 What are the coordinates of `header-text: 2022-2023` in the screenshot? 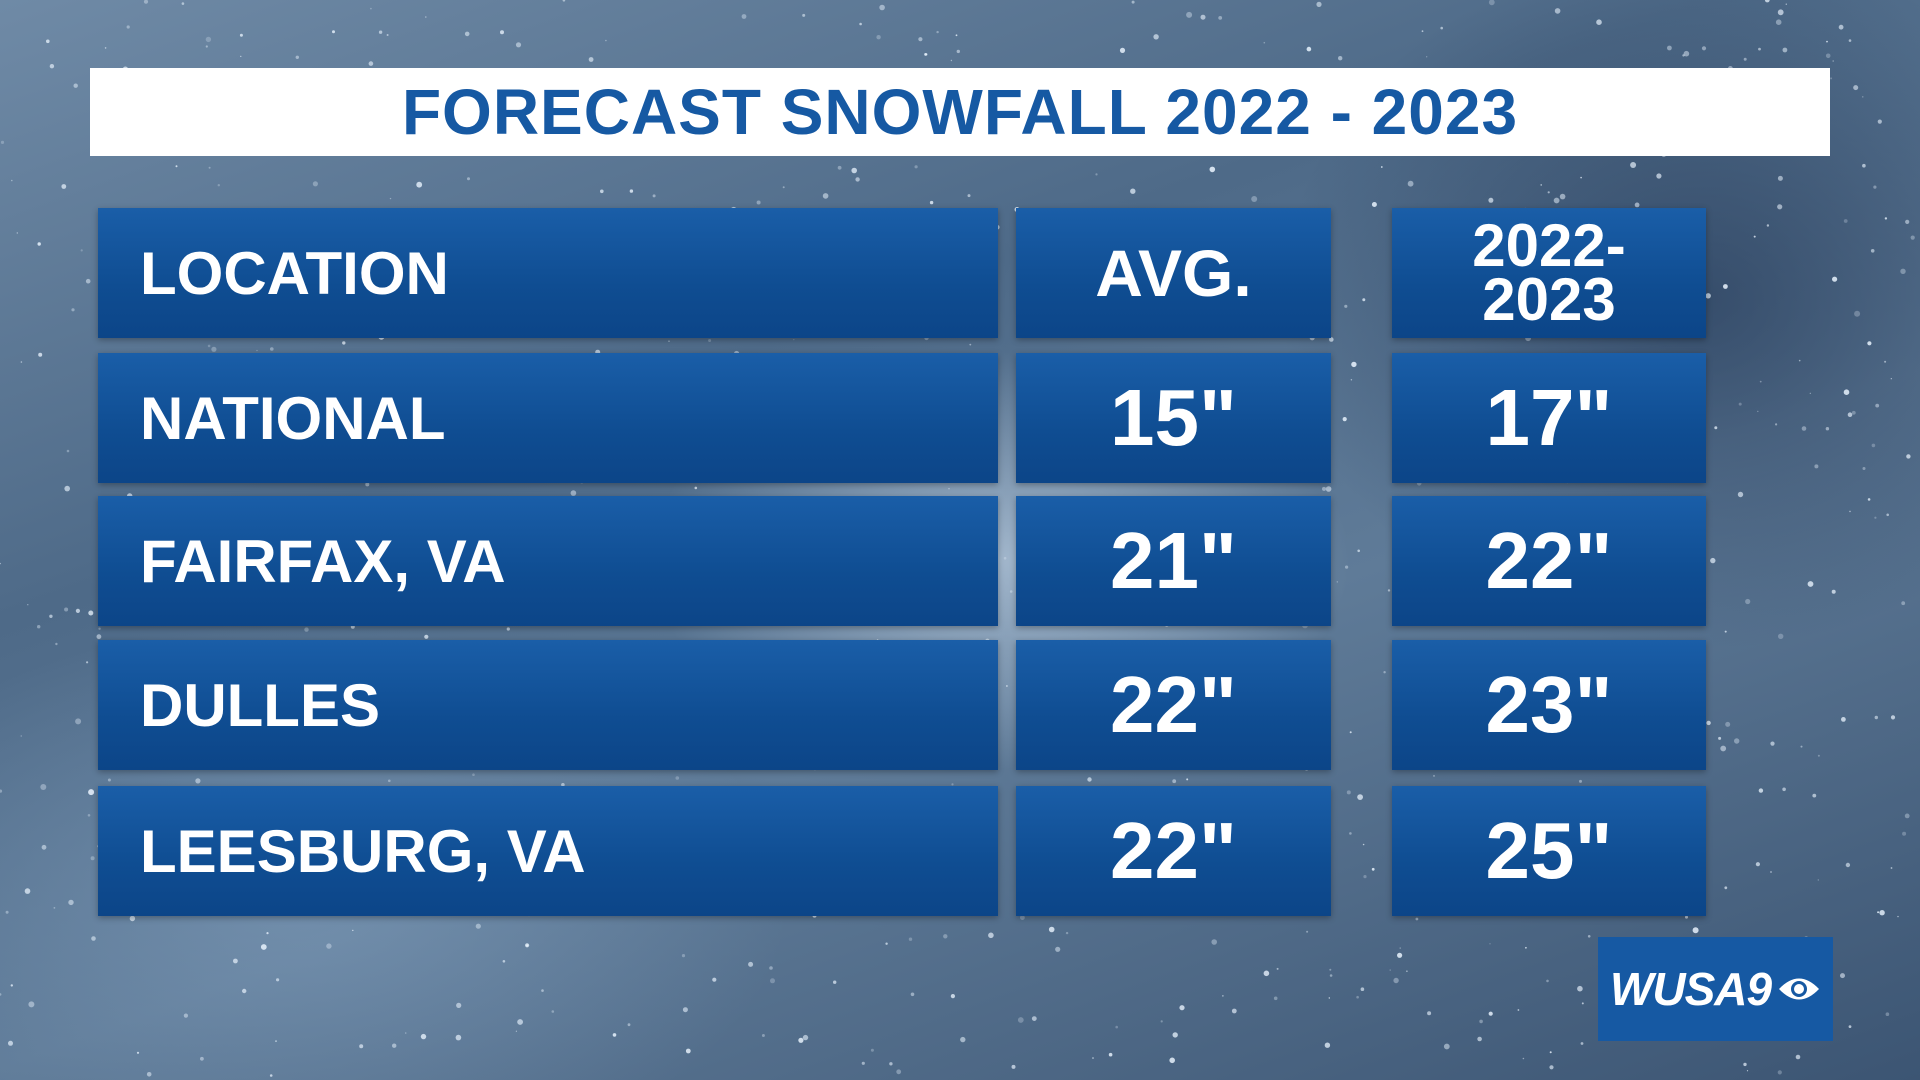 It's located at (1549, 272).